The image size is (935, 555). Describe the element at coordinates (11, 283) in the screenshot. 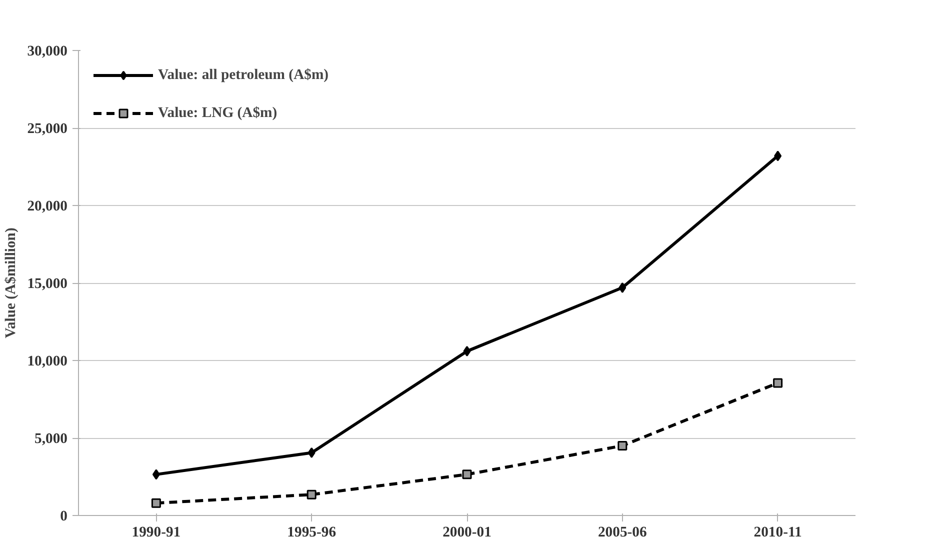

I see `y-axis-title: Value (A$million)` at that location.